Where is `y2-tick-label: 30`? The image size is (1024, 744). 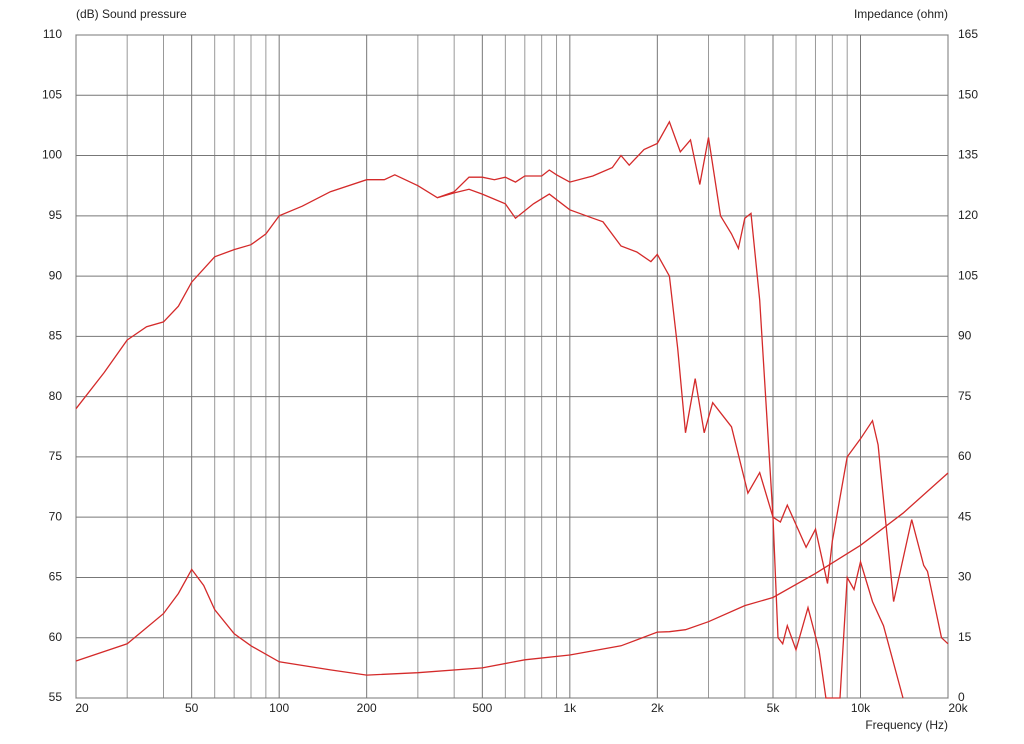
y2-tick-label: 30 is located at coordinates (965, 577).